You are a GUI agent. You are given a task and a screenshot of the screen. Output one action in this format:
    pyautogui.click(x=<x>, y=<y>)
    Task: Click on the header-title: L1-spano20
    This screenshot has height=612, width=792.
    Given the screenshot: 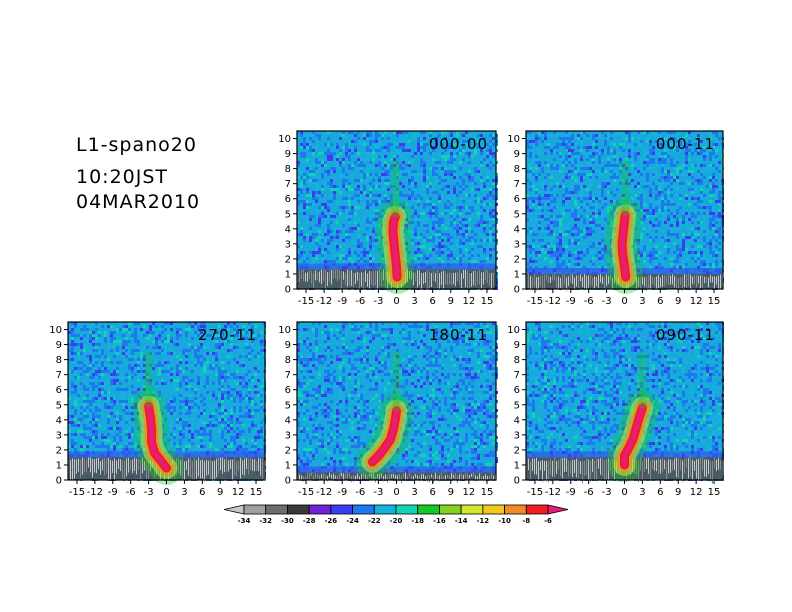 What is the action you would take?
    pyautogui.click(x=136, y=145)
    